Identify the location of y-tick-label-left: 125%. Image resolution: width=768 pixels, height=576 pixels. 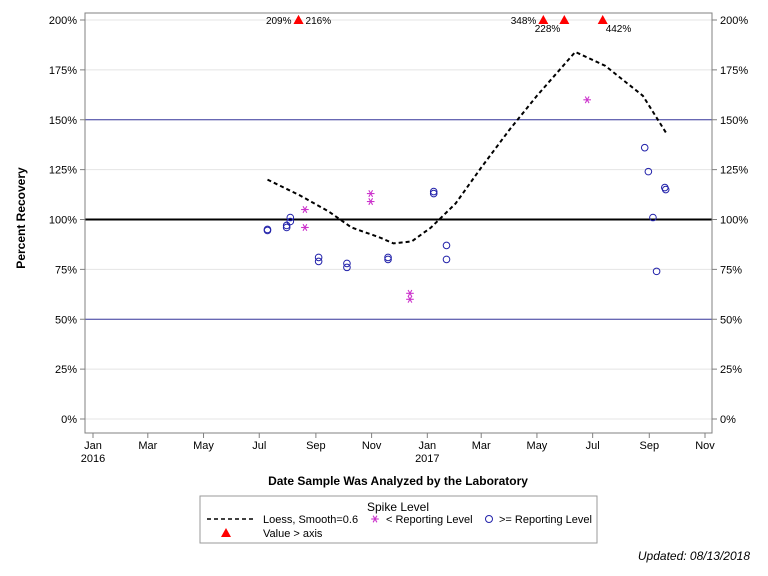
(63, 171).